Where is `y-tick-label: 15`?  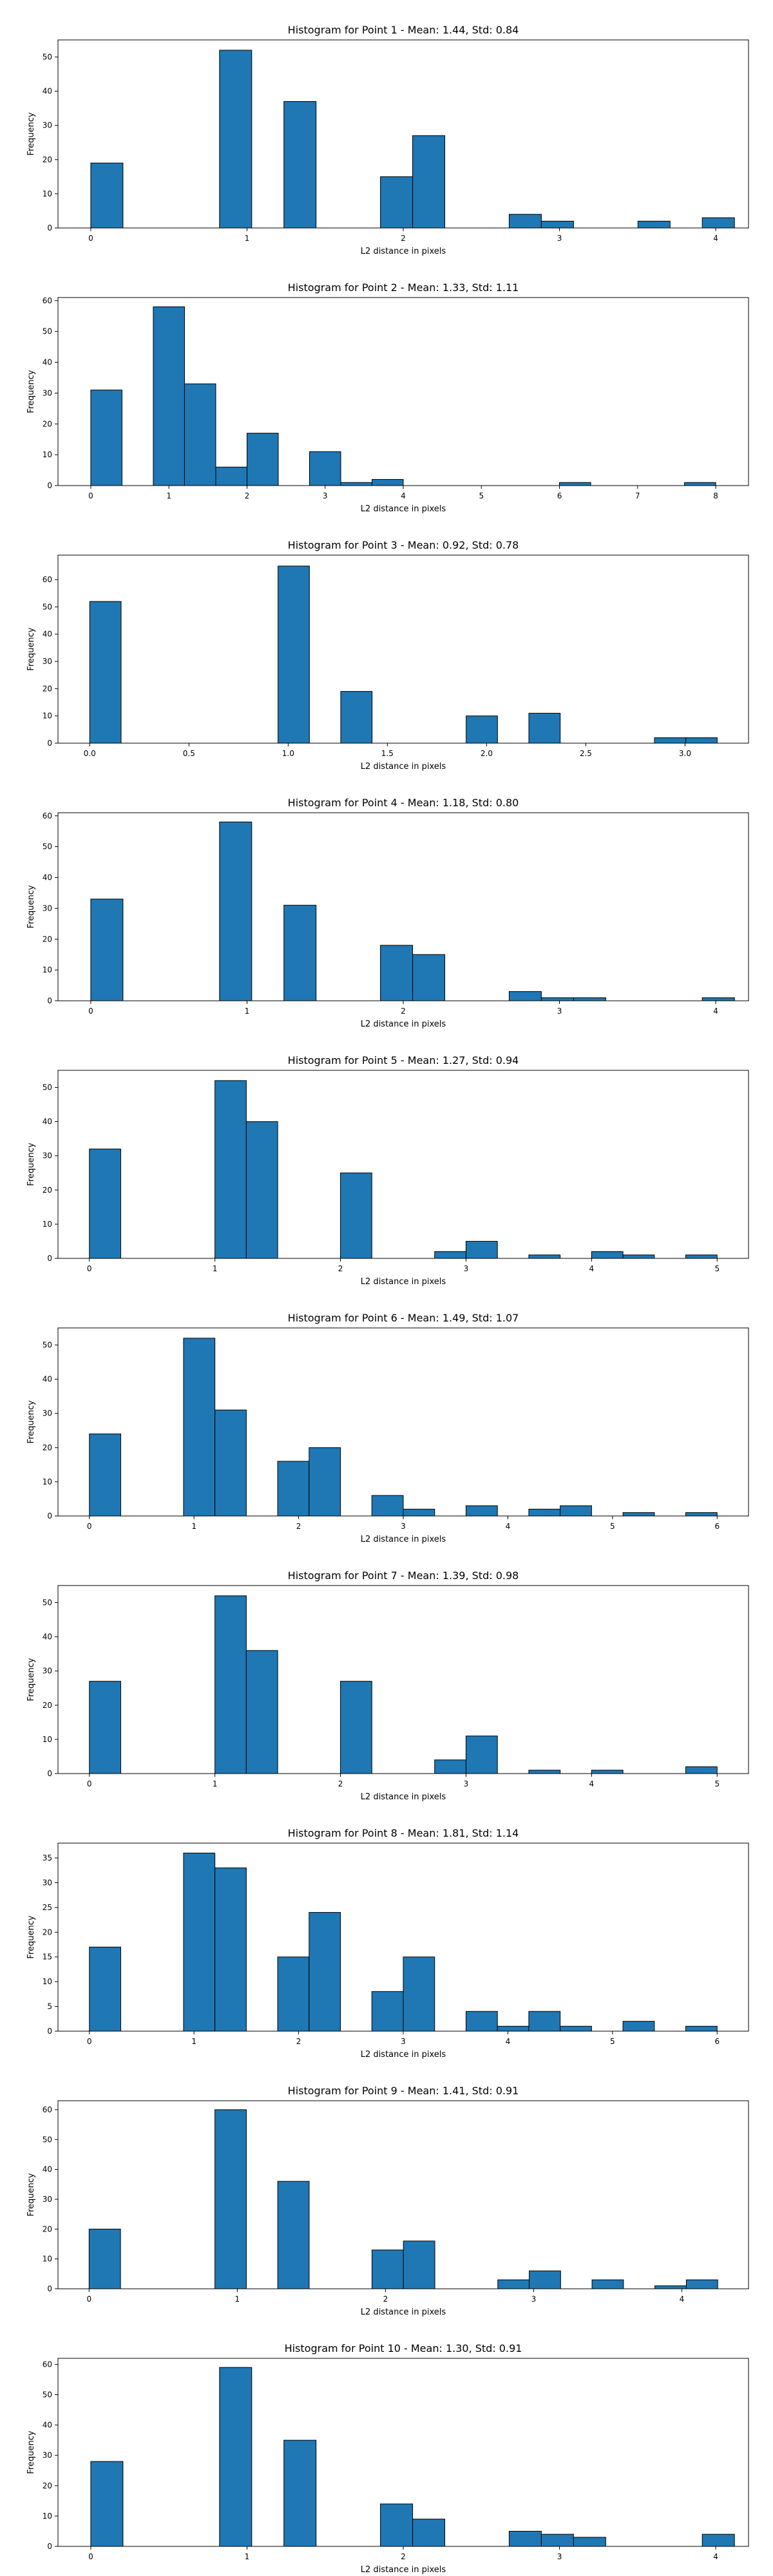
y-tick-label: 15 is located at coordinates (47, 1958).